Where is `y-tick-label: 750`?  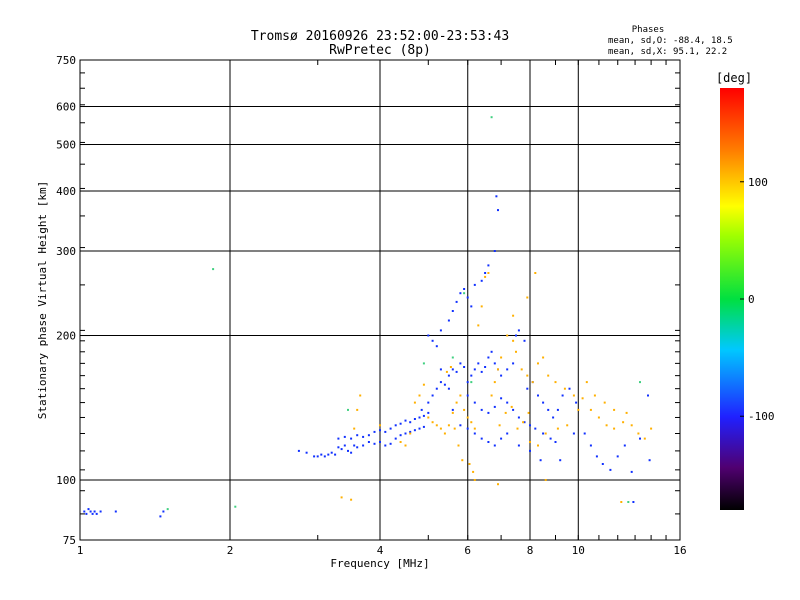
y-tick-label: 750 is located at coordinates (66, 60).